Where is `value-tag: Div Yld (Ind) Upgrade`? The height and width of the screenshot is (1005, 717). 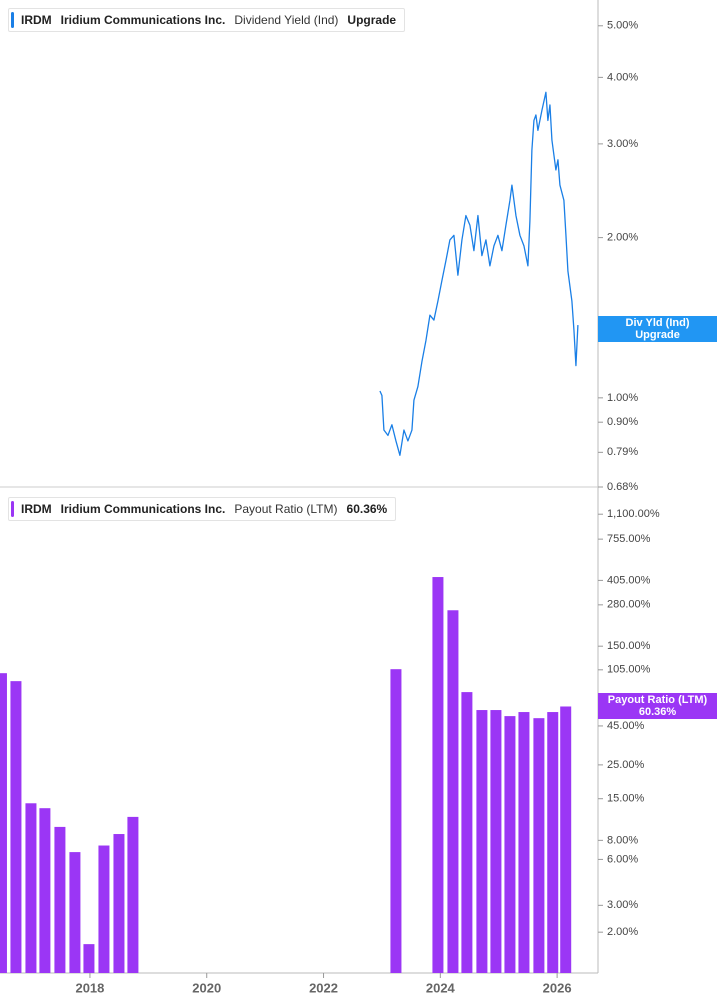
value-tag: Div Yld (Ind) Upgrade is located at coordinates (657, 329).